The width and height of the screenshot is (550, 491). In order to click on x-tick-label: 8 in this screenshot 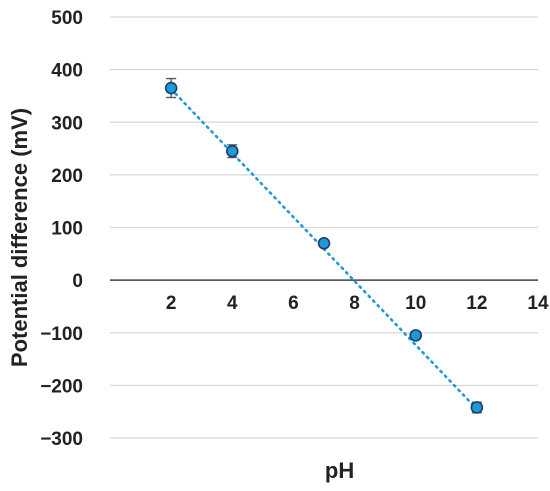, I will do `click(354, 303)`.